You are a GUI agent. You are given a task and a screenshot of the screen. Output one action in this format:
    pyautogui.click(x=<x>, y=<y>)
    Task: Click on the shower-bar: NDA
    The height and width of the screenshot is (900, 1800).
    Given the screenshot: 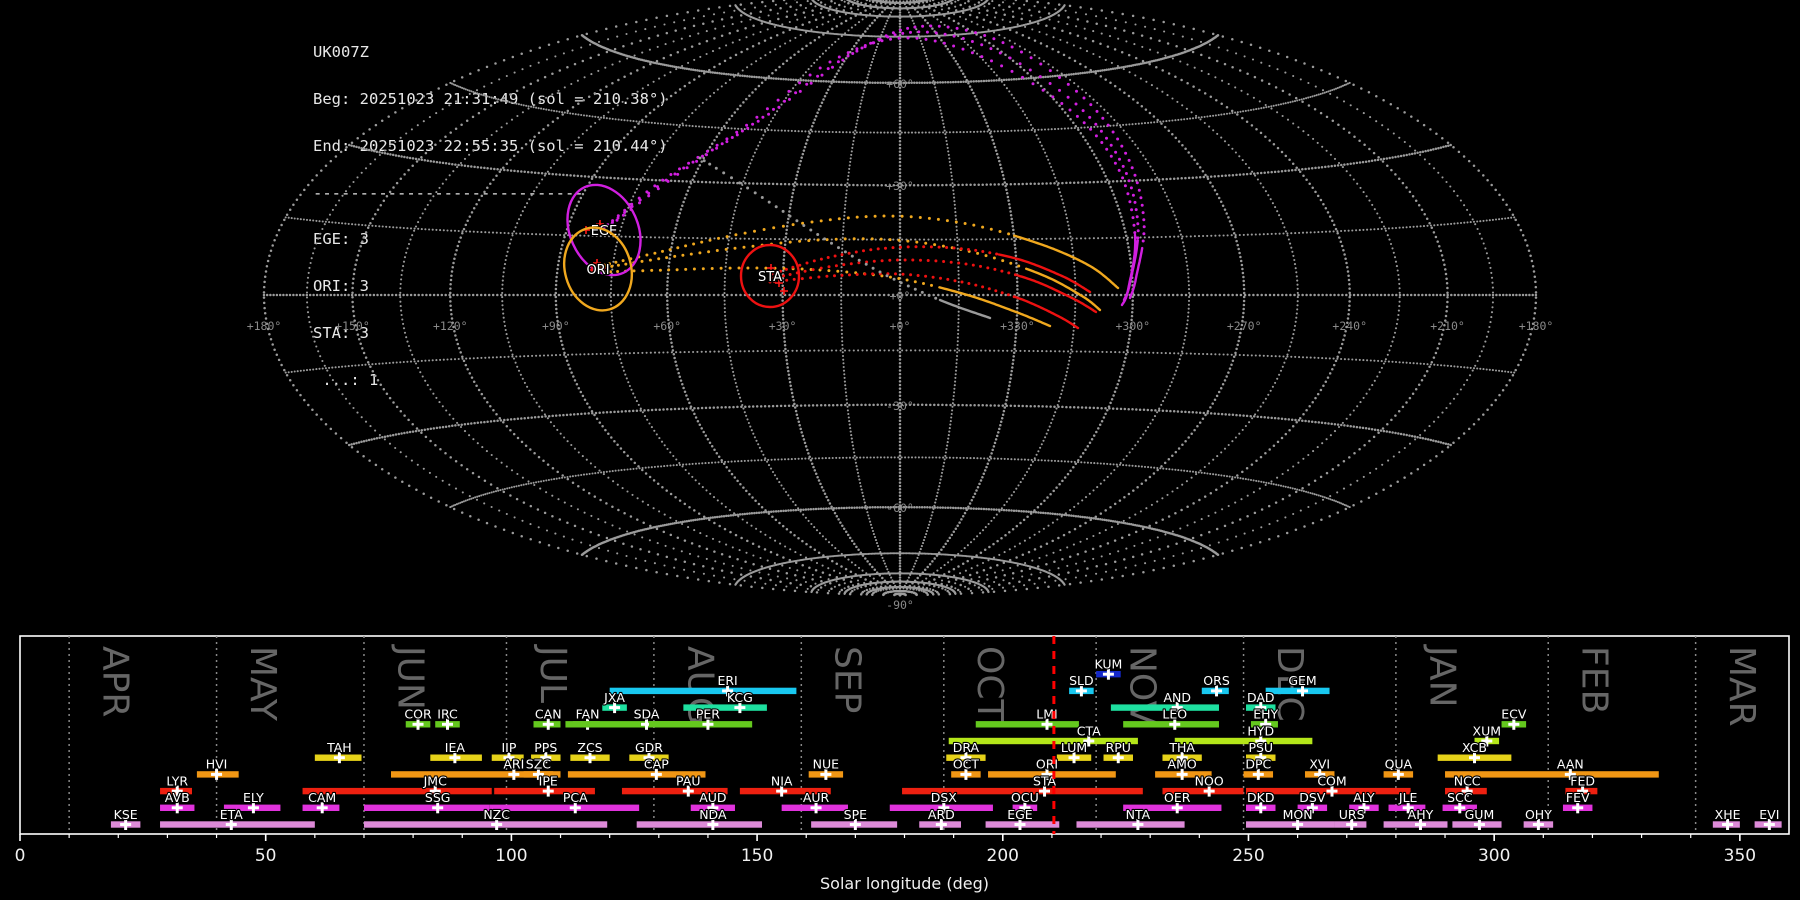 What is the action you would take?
    pyautogui.click(x=699, y=818)
    